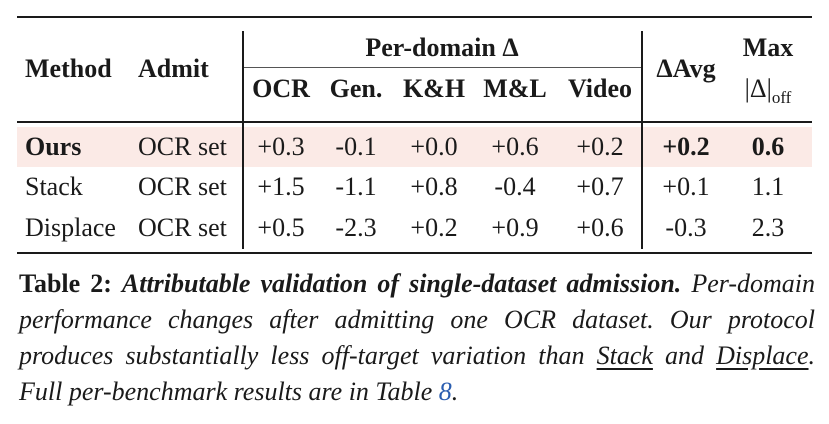 This screenshot has height=424, width=829. I want to click on row-ours-kh: +0.0, so click(434, 146).